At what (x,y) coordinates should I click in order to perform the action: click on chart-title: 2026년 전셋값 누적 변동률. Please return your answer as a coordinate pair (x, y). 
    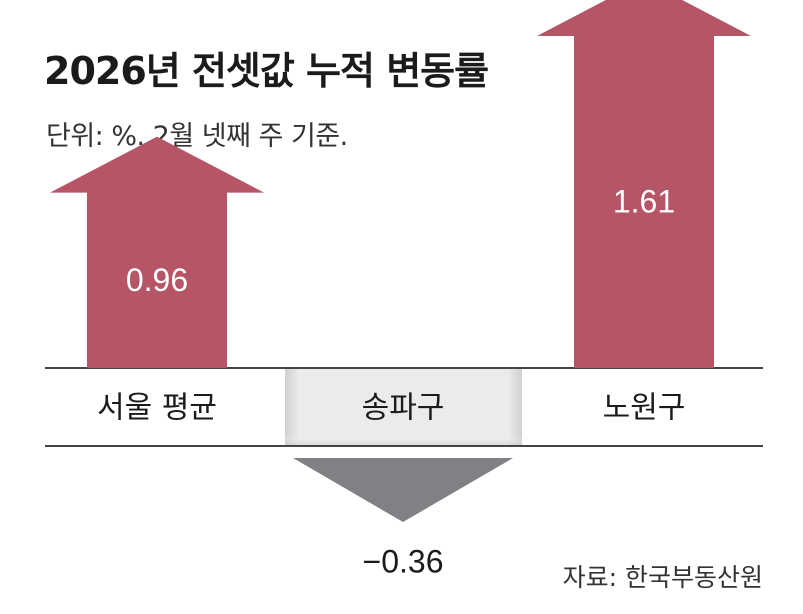
    Looking at the image, I should click on (266, 71).